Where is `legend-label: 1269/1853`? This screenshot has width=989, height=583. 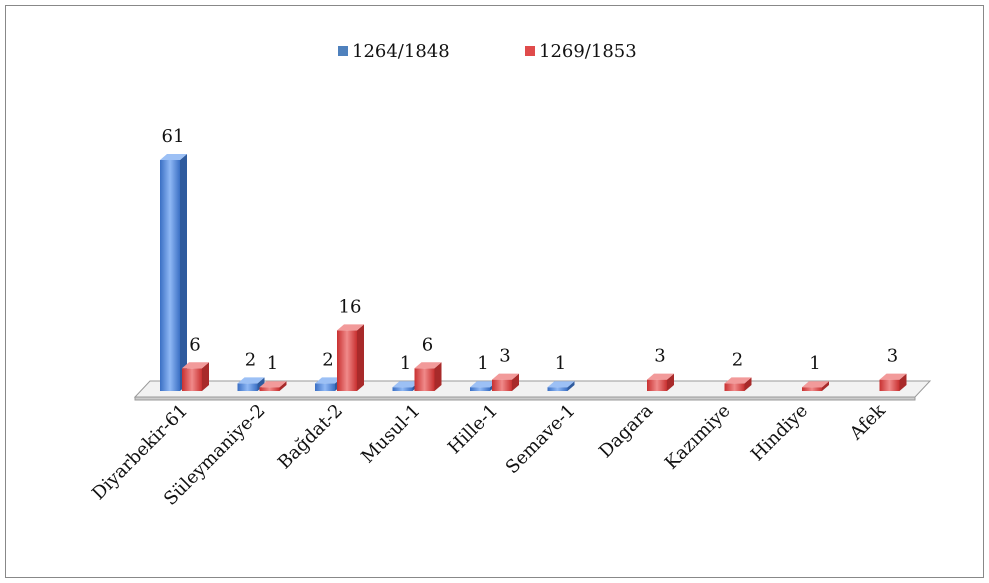 legend-label: 1269/1853 is located at coordinates (588, 51).